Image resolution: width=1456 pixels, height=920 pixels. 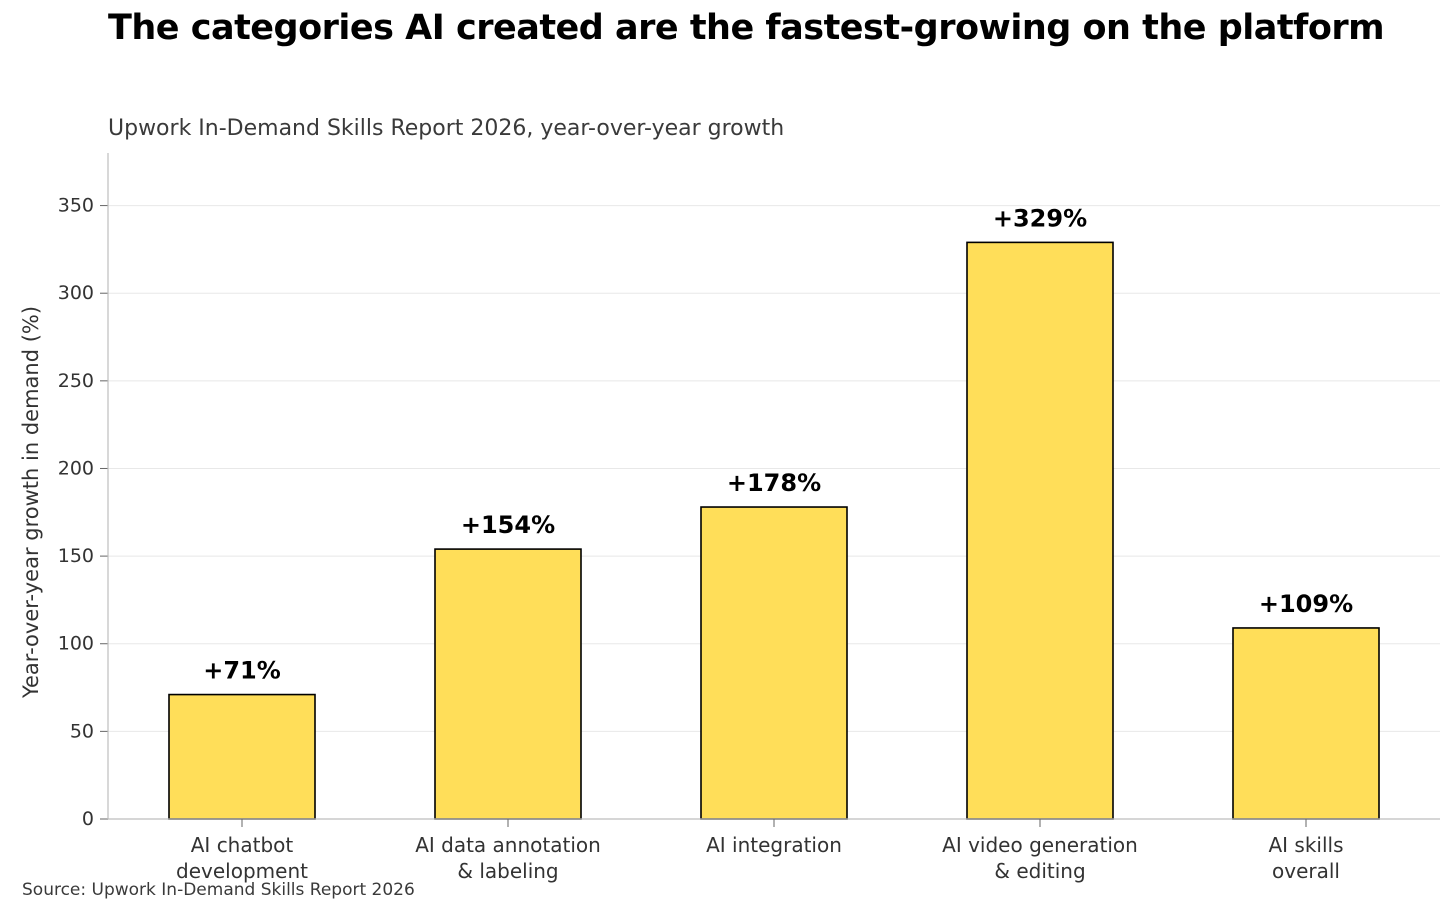 I want to click on y-tick-label: 150, so click(x=76, y=556).